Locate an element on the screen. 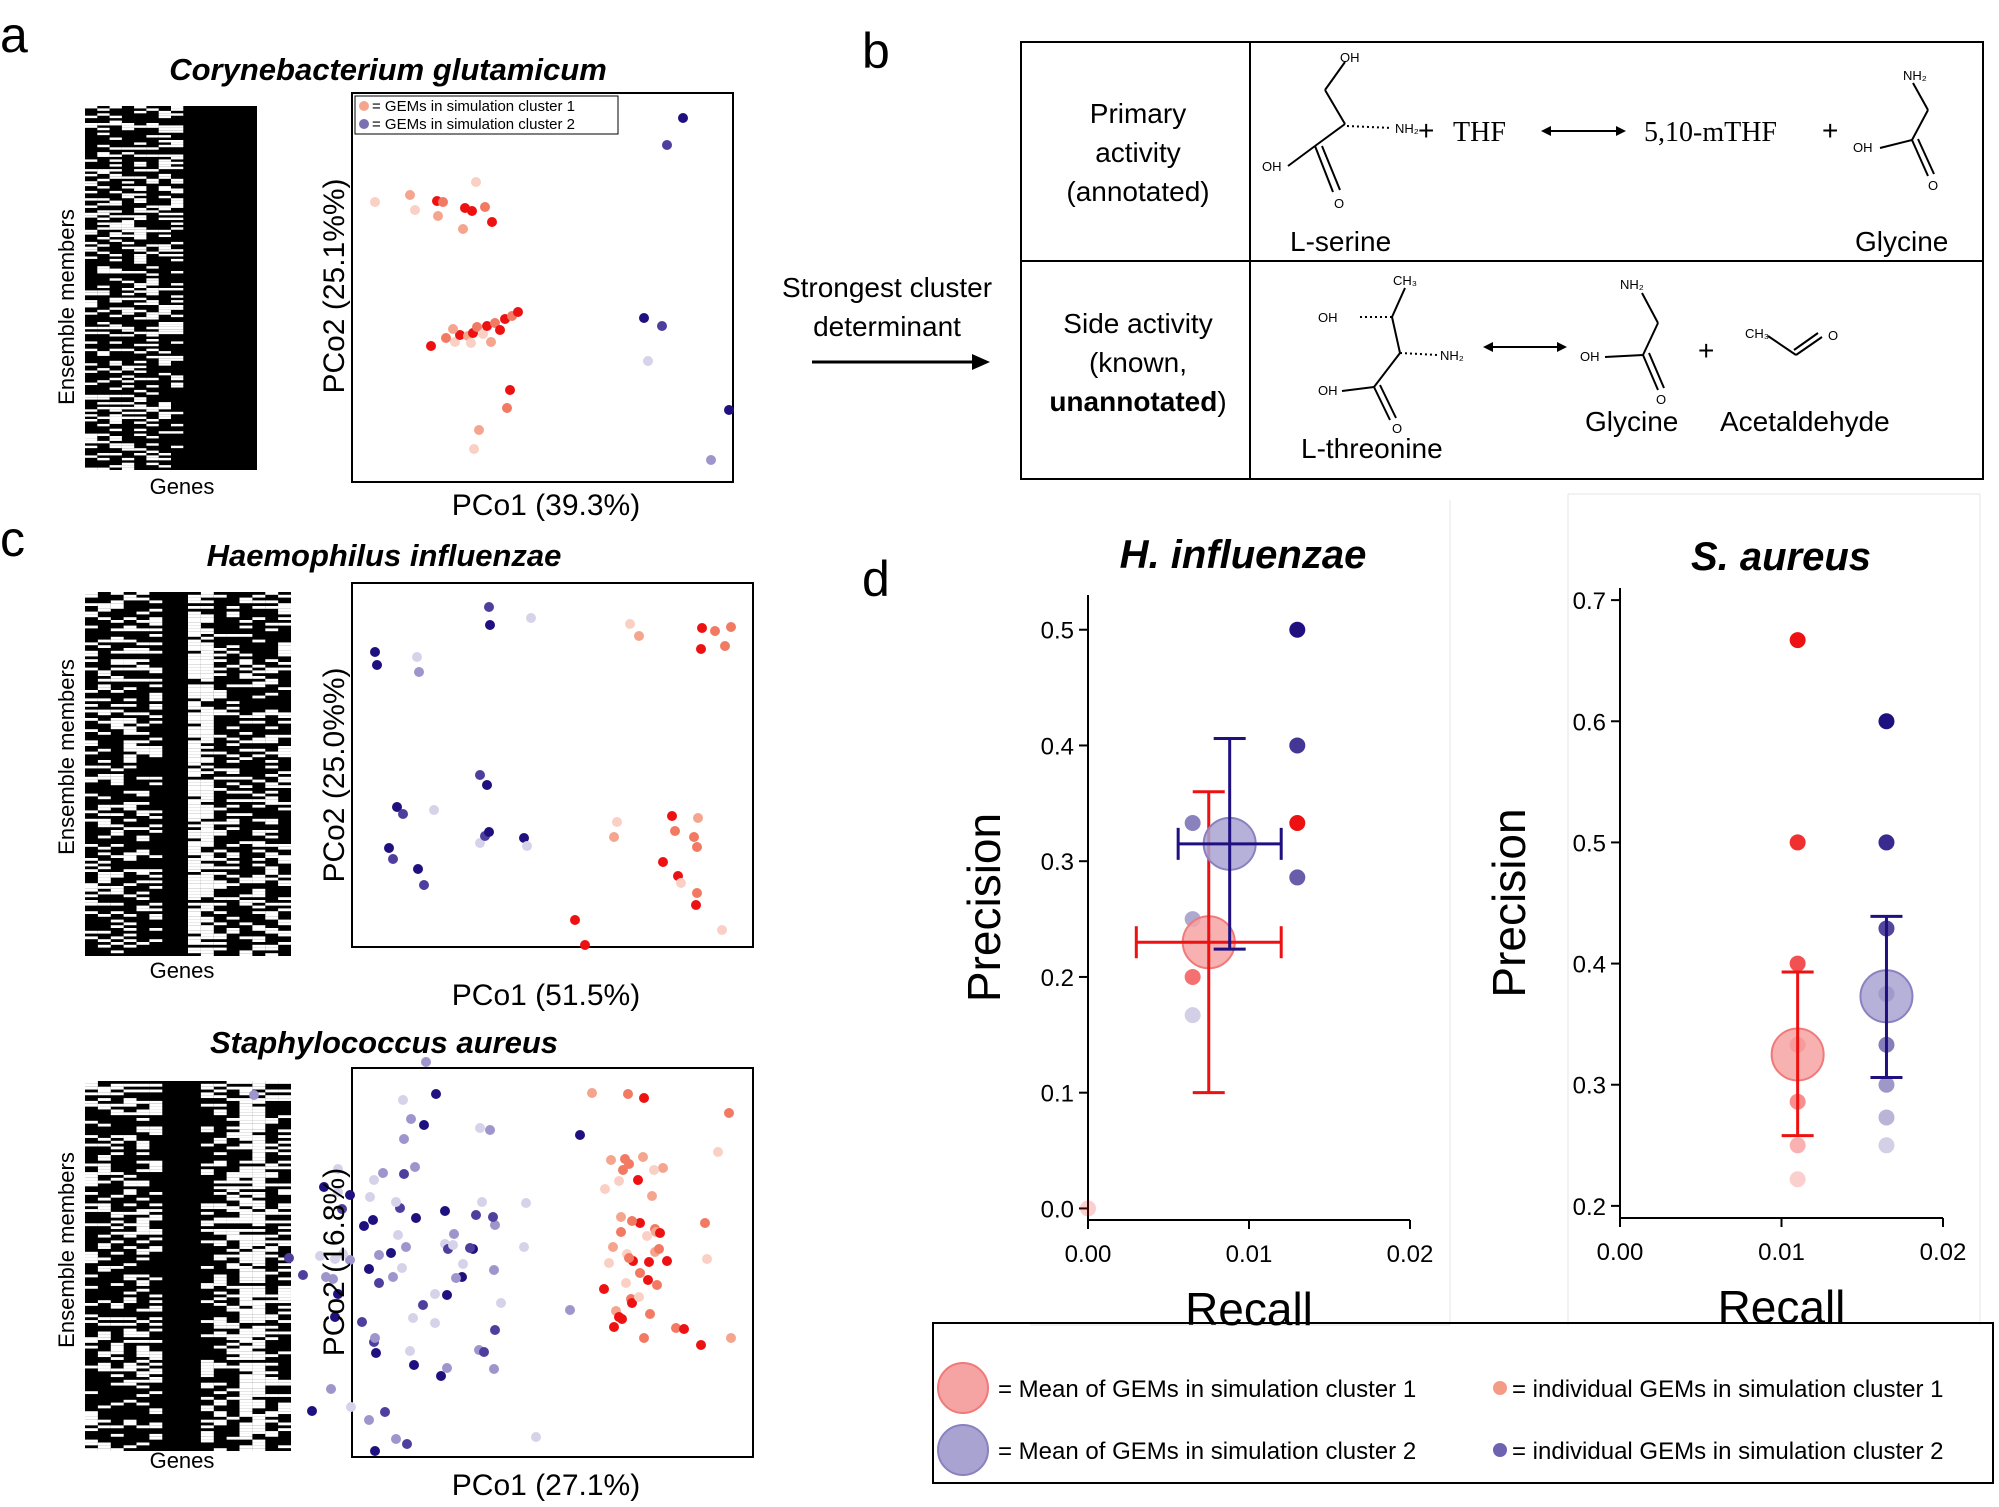 This screenshot has height=1507, width=1999. chart-title: S. aureus is located at coordinates (1781, 557).